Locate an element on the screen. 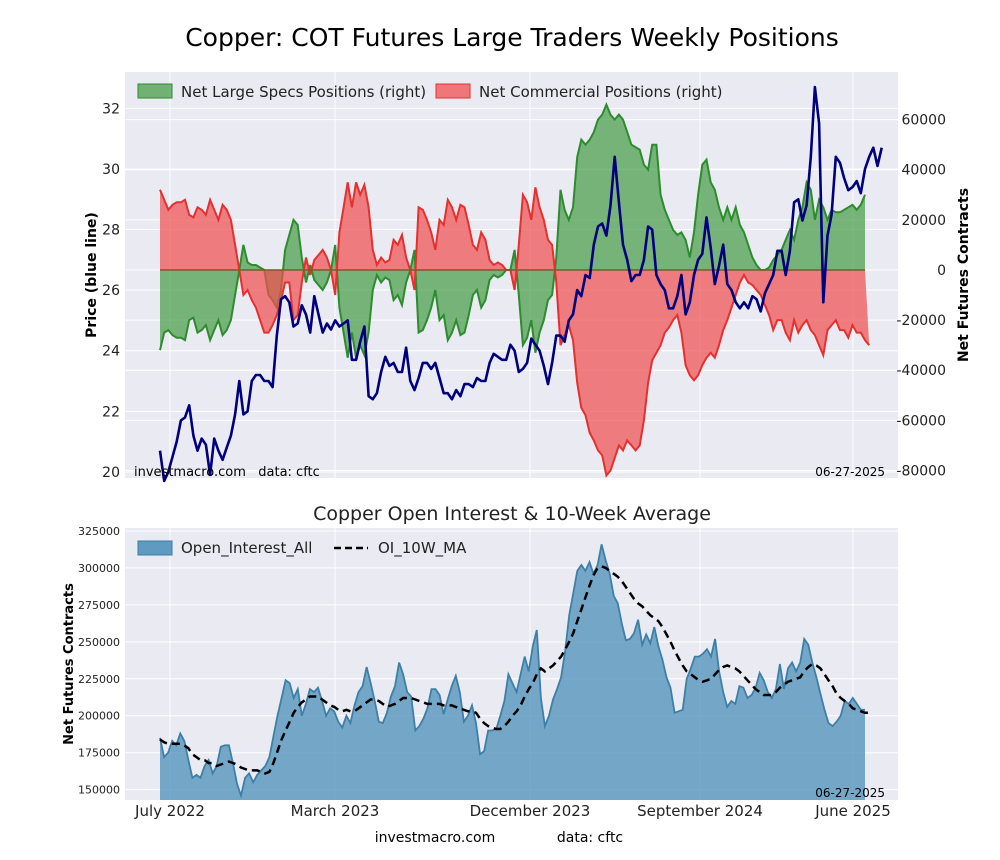  bottom-y-tick-label: 300000 is located at coordinates (99, 568).